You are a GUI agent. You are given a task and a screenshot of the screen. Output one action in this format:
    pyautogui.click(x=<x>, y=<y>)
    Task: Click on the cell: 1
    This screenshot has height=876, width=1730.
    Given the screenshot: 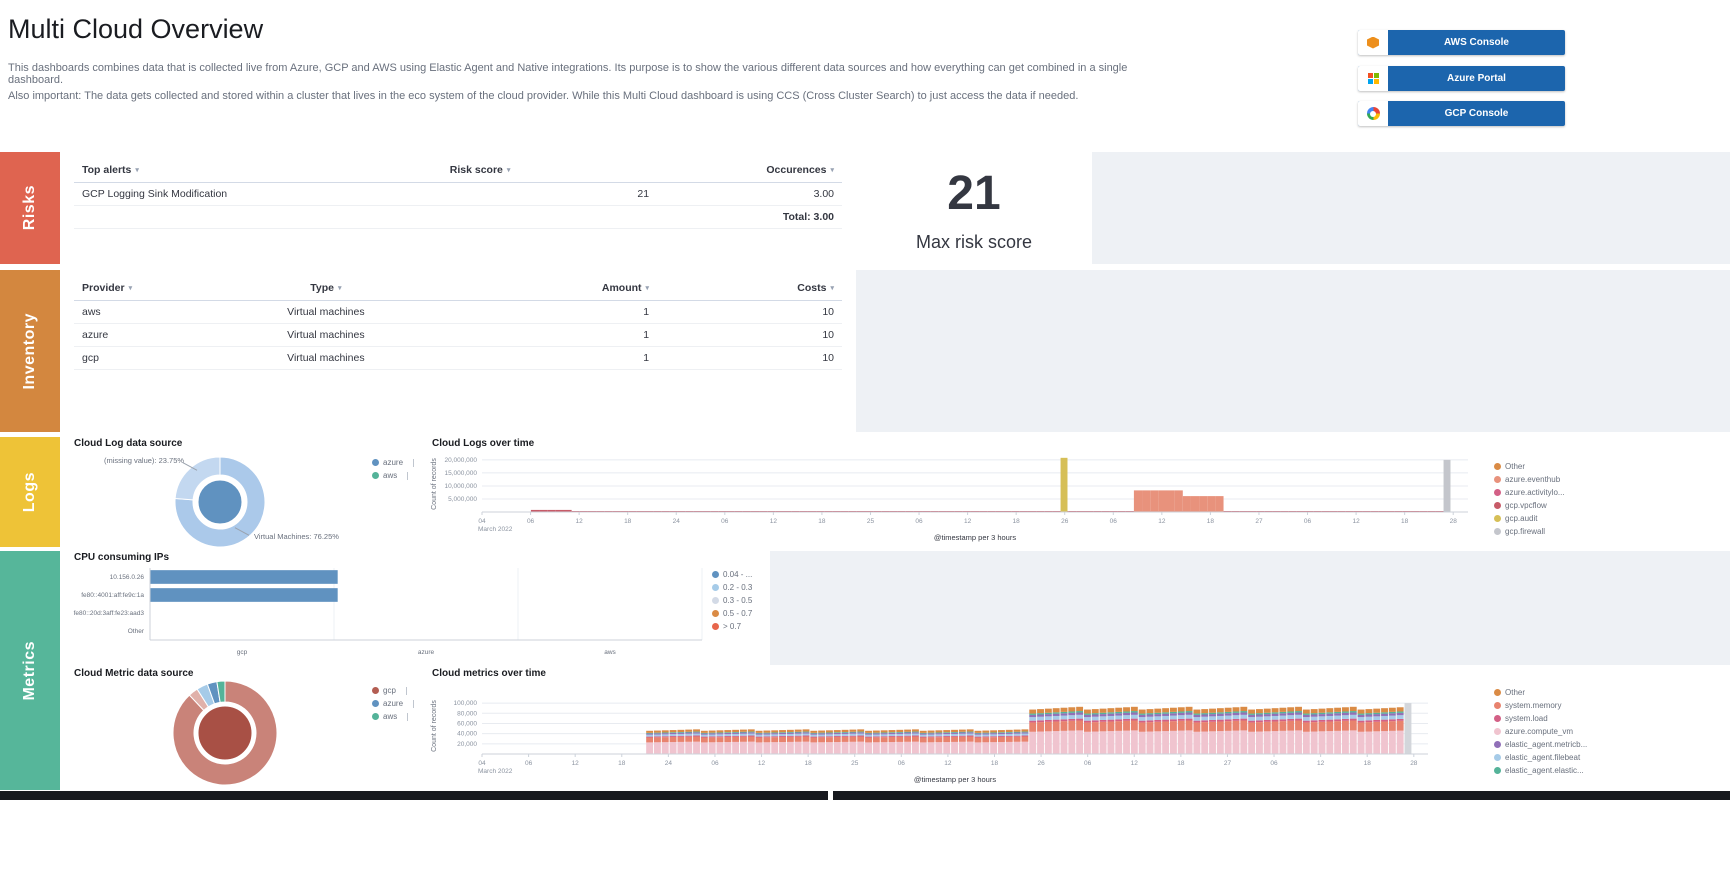 What is the action you would take?
    pyautogui.click(x=572, y=312)
    